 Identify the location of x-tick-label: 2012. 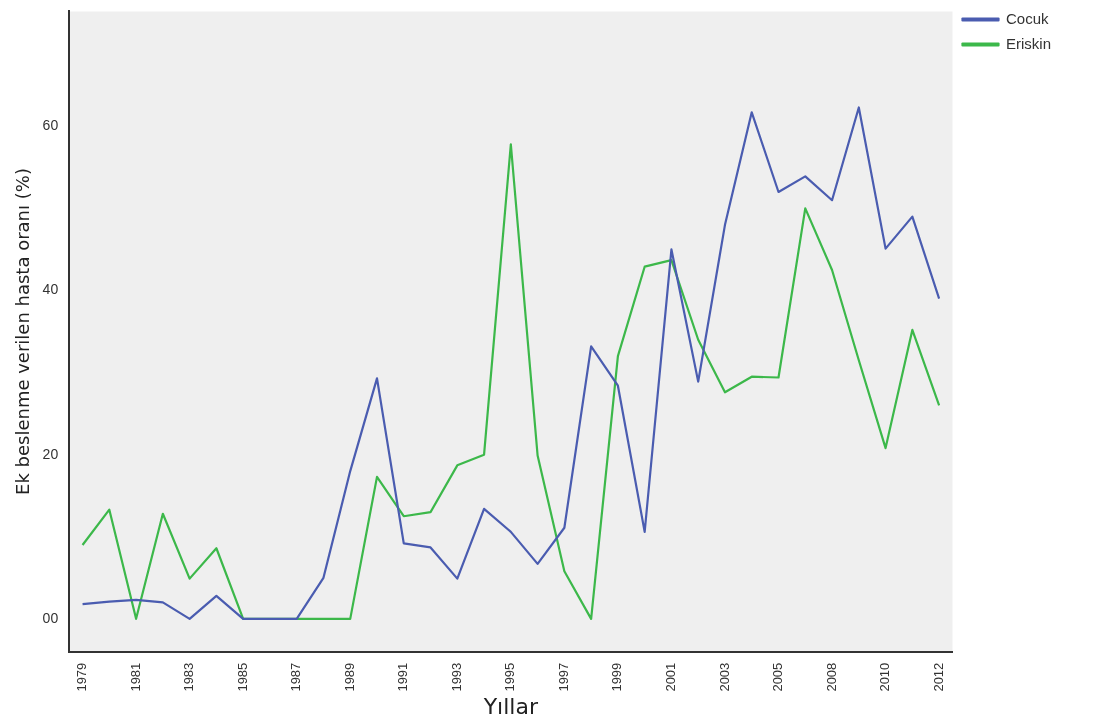
(938, 677).